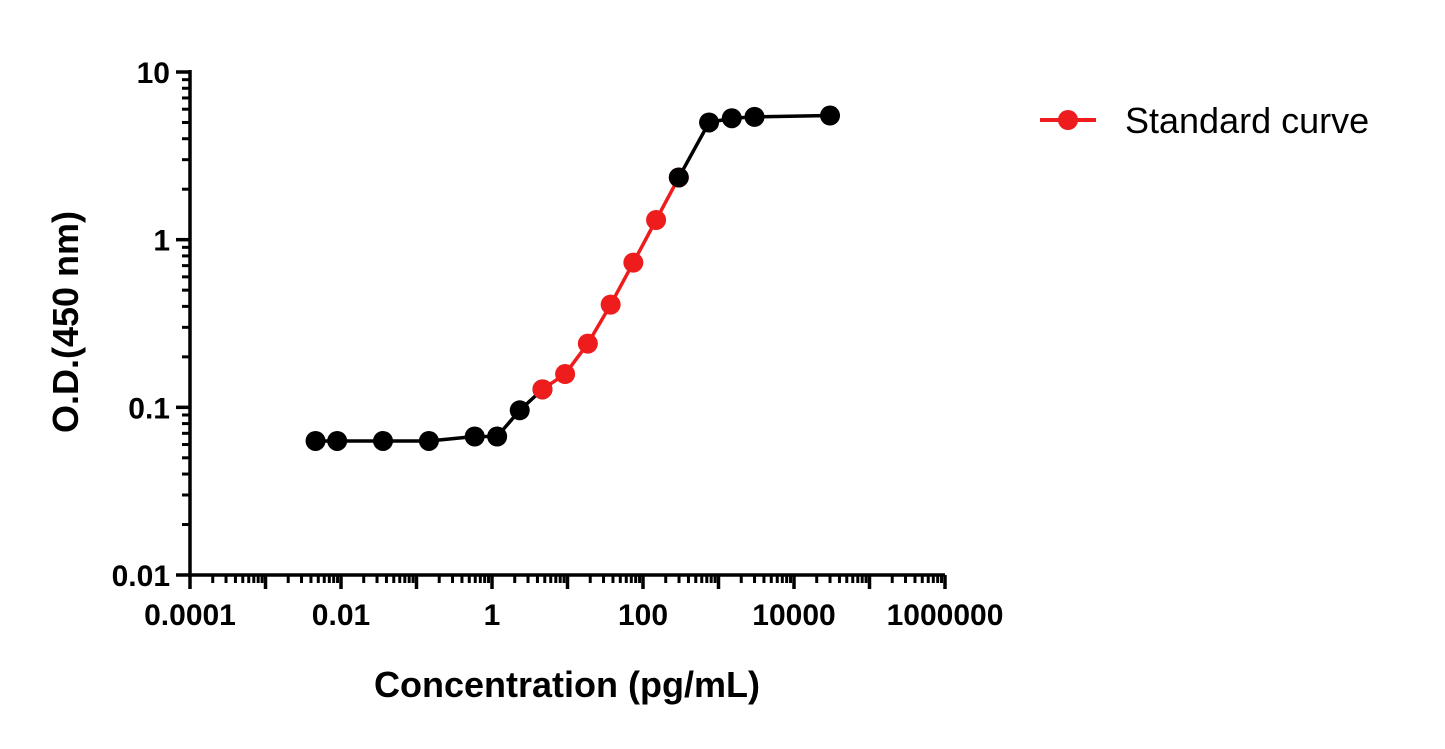 This screenshot has height=749, width=1445. Describe the element at coordinates (567, 684) in the screenshot. I see `x-axis-title: Concentration (pg/mL)` at that location.